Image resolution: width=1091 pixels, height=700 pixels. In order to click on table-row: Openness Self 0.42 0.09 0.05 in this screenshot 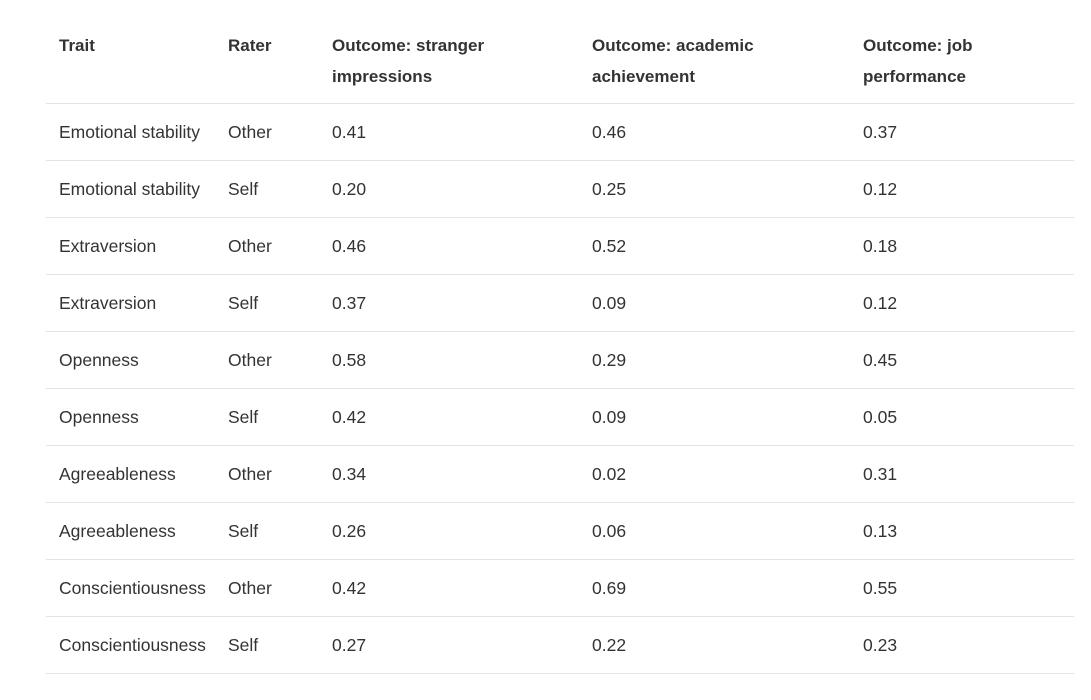, I will do `click(560, 417)`.